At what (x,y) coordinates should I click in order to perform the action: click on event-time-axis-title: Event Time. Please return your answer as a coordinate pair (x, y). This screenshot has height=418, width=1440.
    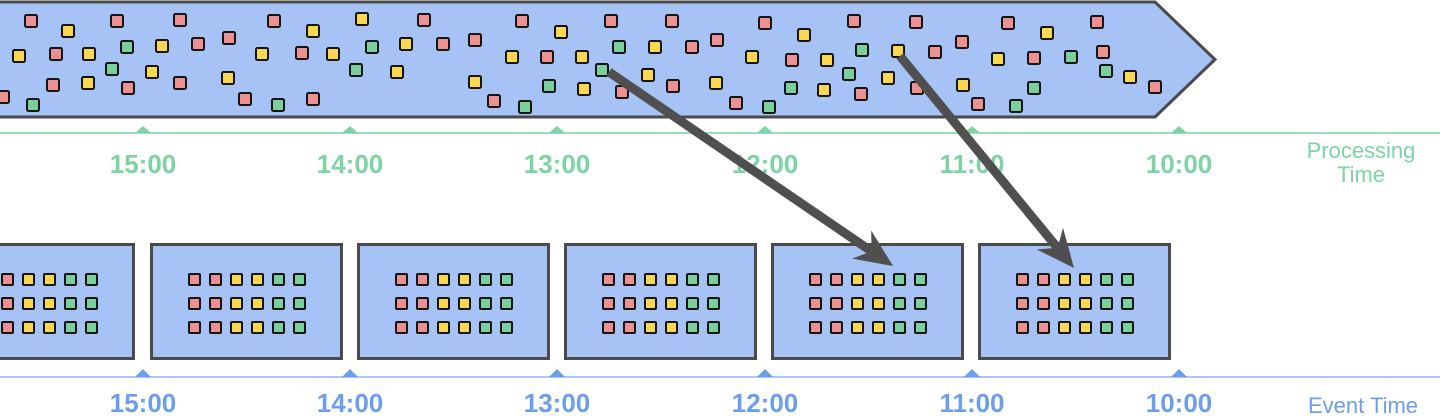
    Looking at the image, I should click on (1363, 405).